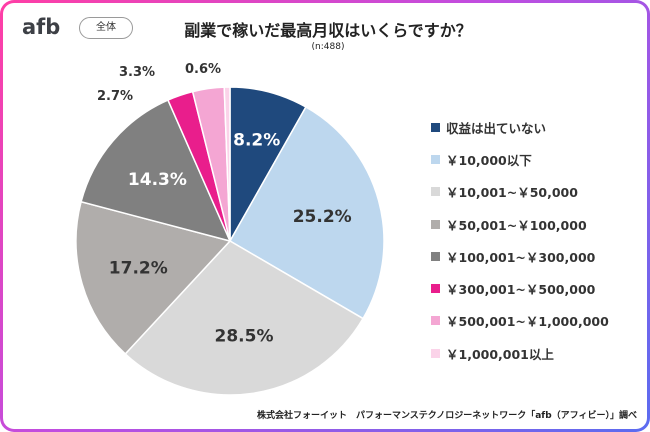 The image size is (650, 432). I want to click on legend-item: ￥10,000以下, so click(520, 159).